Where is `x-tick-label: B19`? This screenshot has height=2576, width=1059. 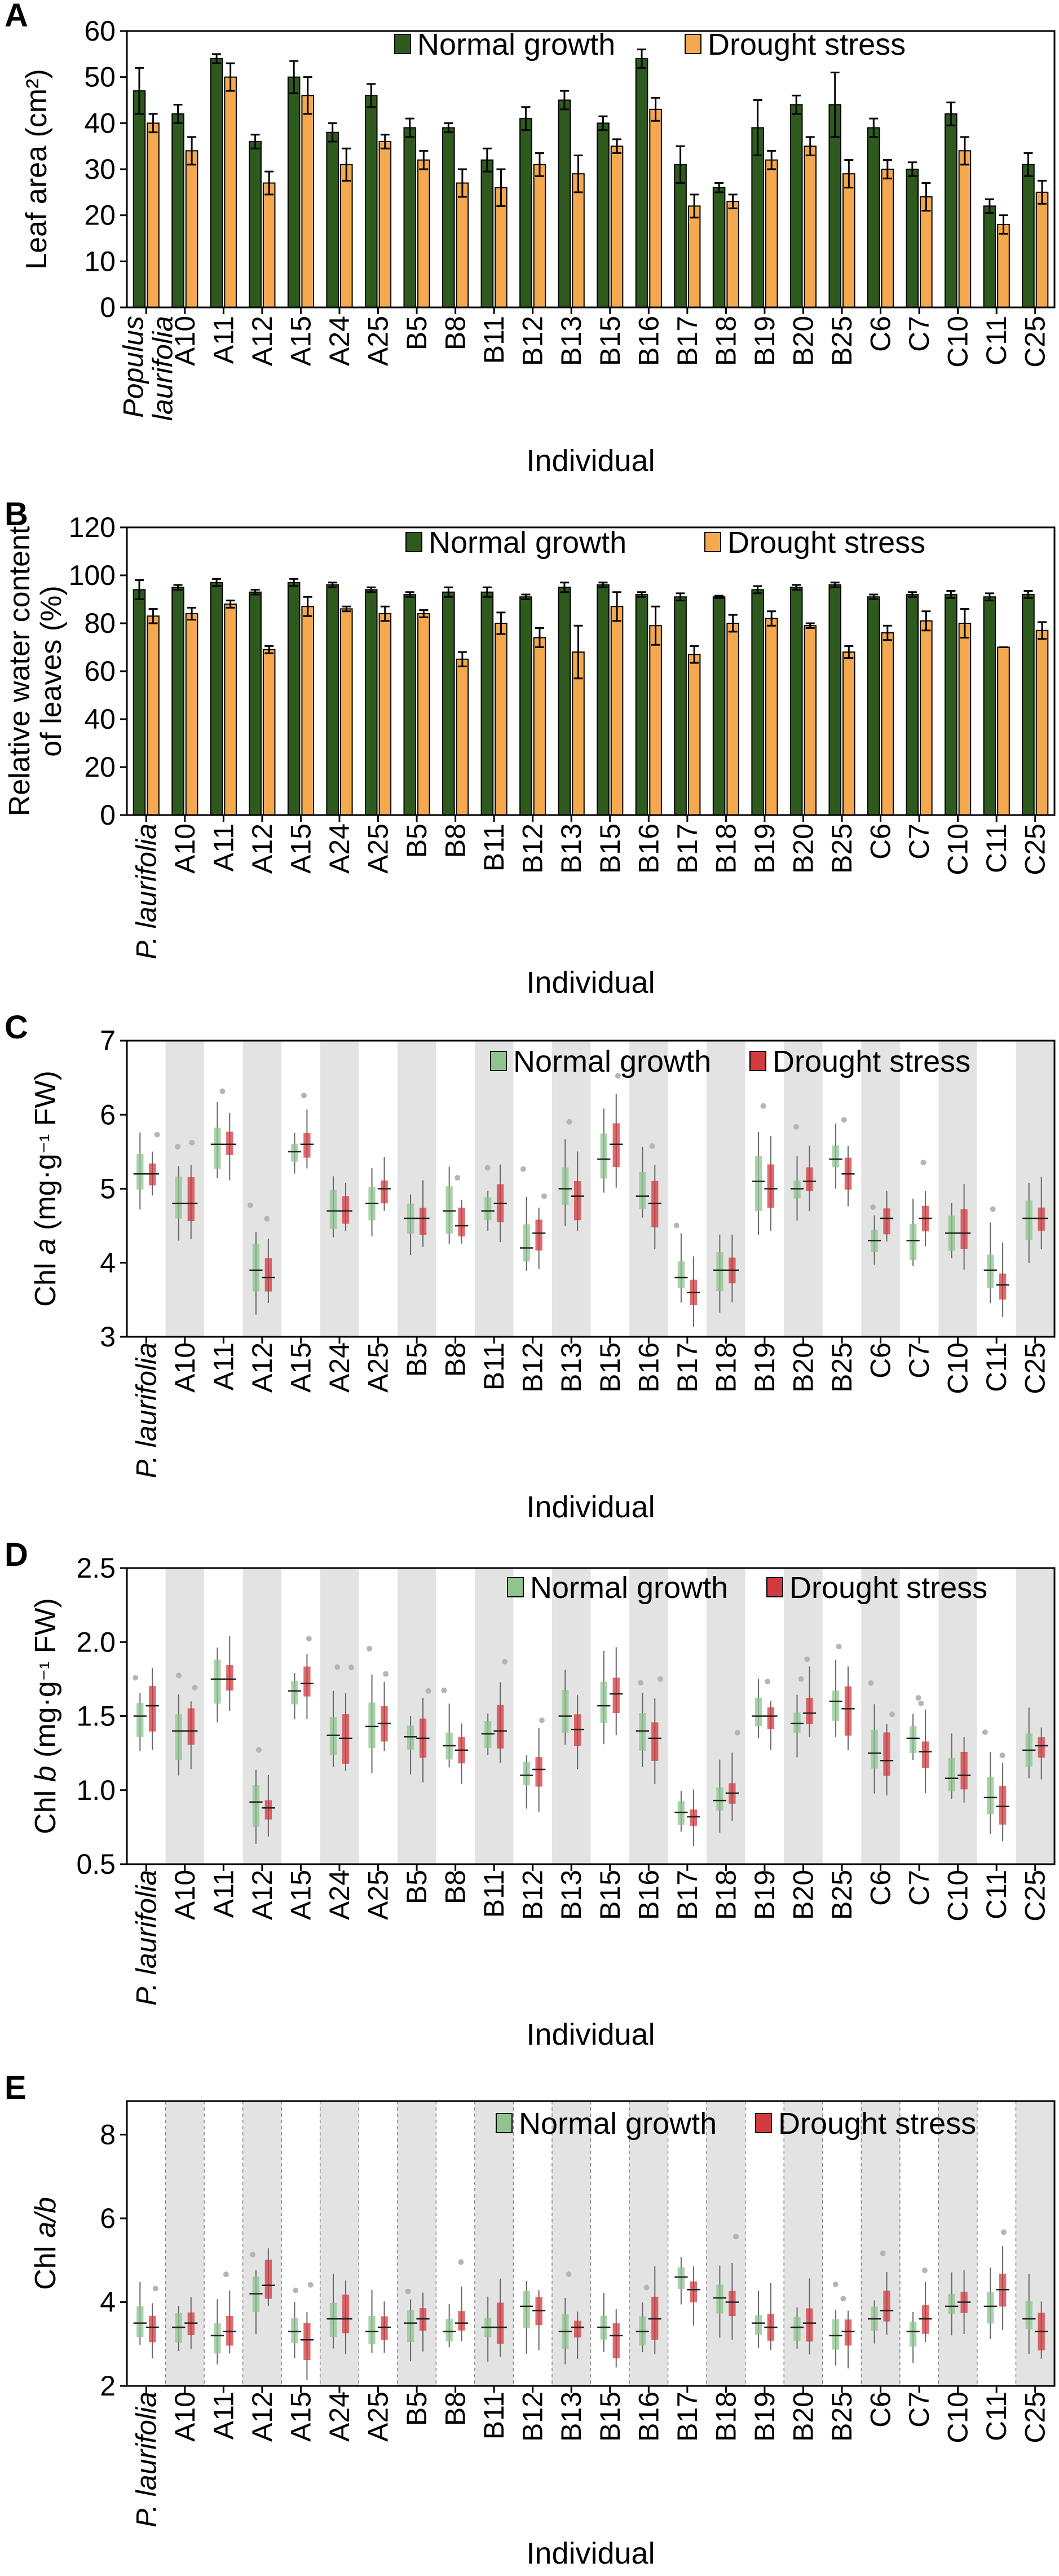 x-tick-label: B19 is located at coordinates (764, 849).